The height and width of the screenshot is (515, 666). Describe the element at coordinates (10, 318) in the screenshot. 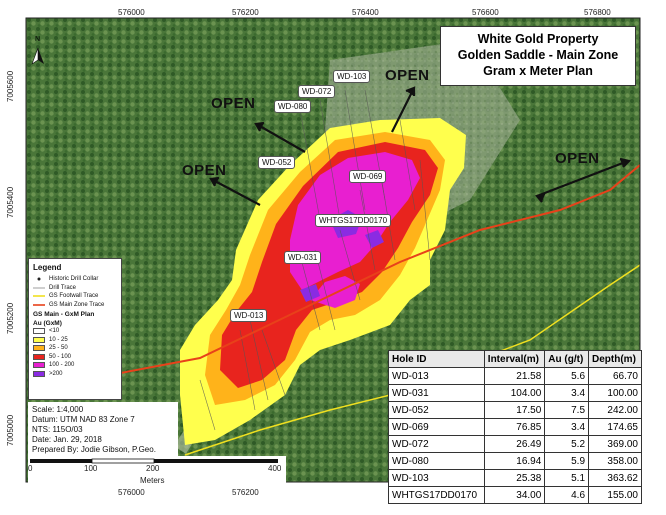

I see `y-tick-left: 7005200` at that location.